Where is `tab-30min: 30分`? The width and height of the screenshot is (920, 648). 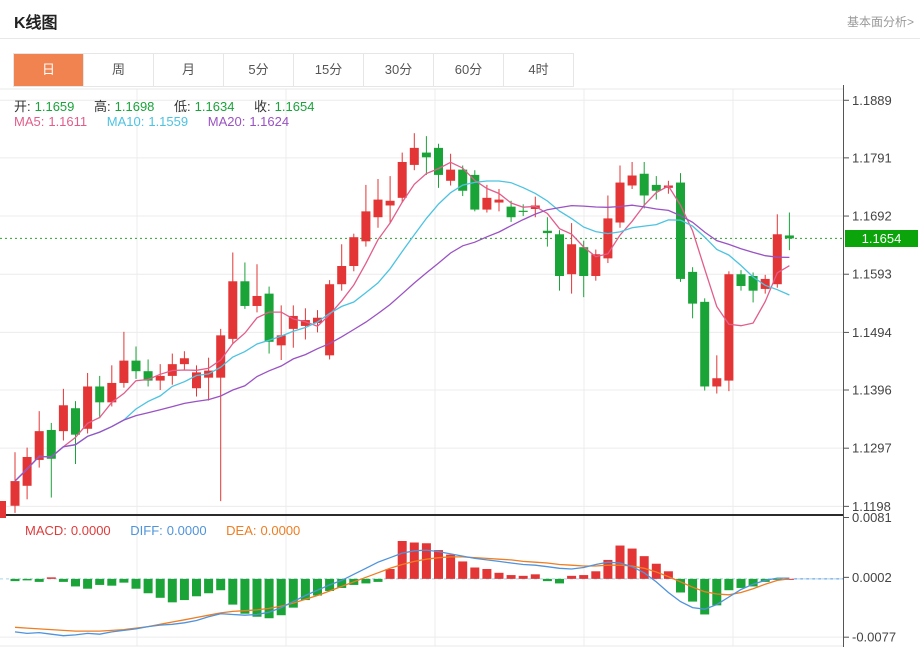
tab-30min: 30分 is located at coordinates (398, 70).